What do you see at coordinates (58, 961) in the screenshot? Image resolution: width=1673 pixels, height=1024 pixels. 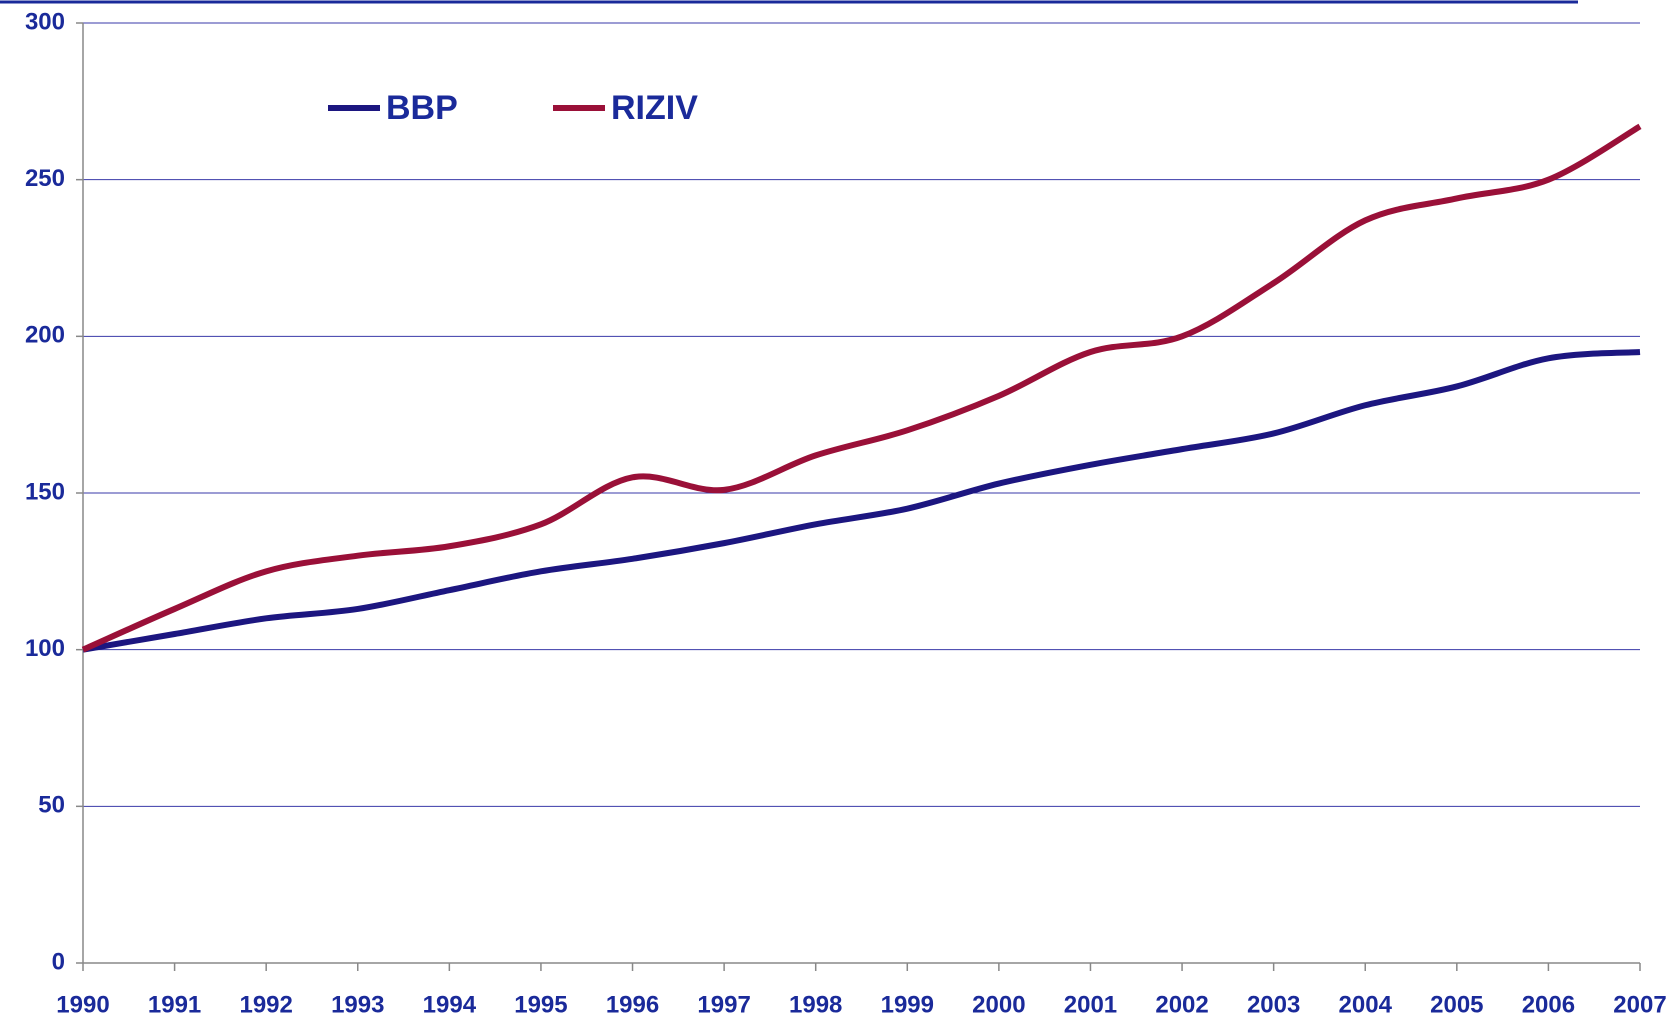 I see `y-tick-label: 0` at bounding box center [58, 961].